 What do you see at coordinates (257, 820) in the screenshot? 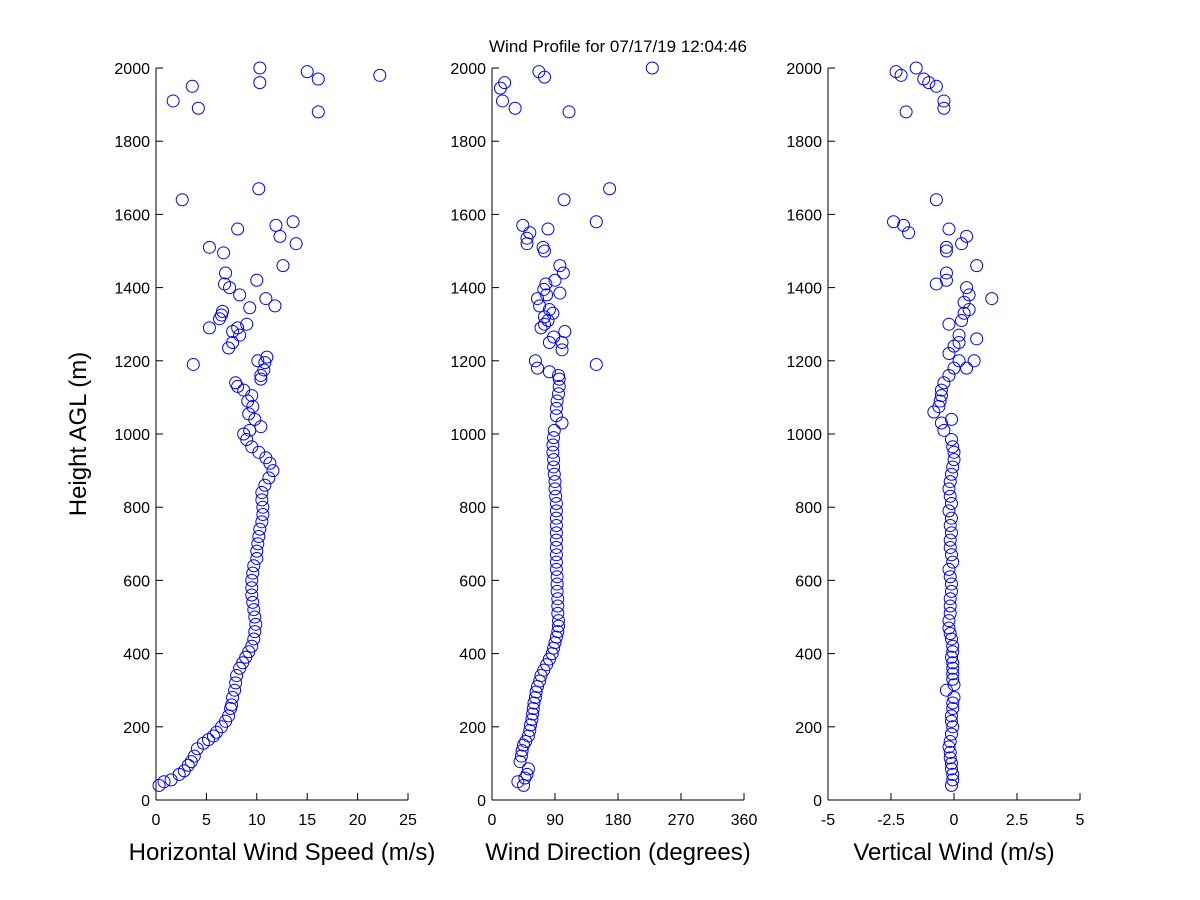
I see `speed-x-tick-label: 10` at bounding box center [257, 820].